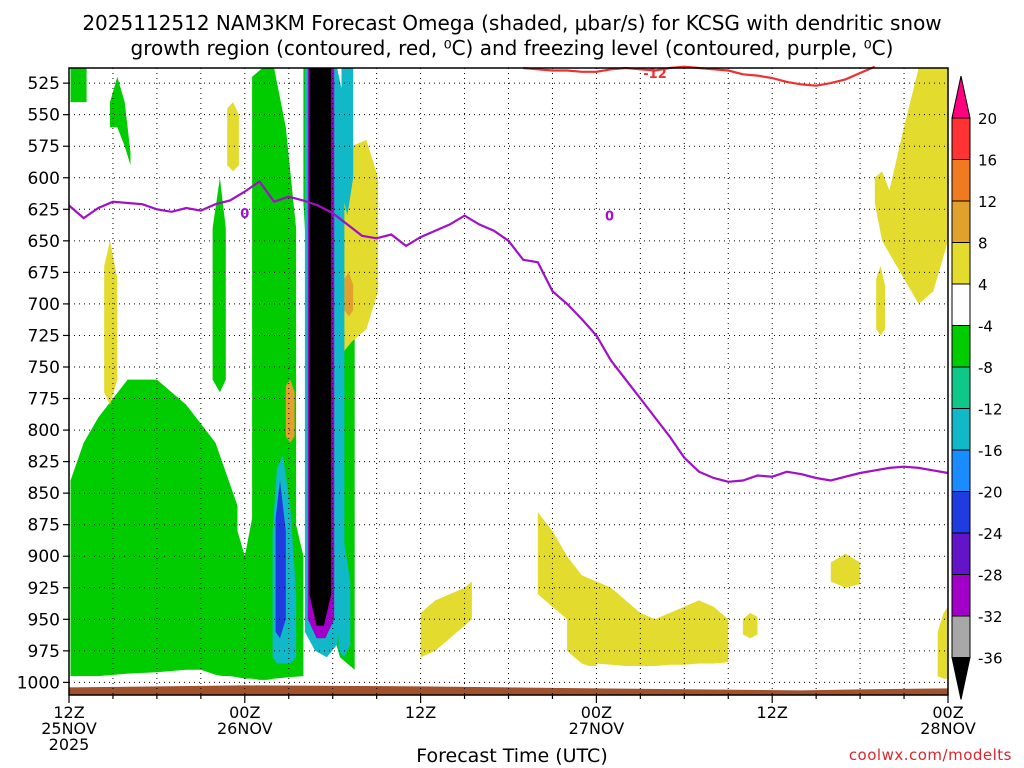 The image size is (1024, 768). Describe the element at coordinates (597, 728) in the screenshot. I see `x-tick-label-36-1: 27NOV` at that location.